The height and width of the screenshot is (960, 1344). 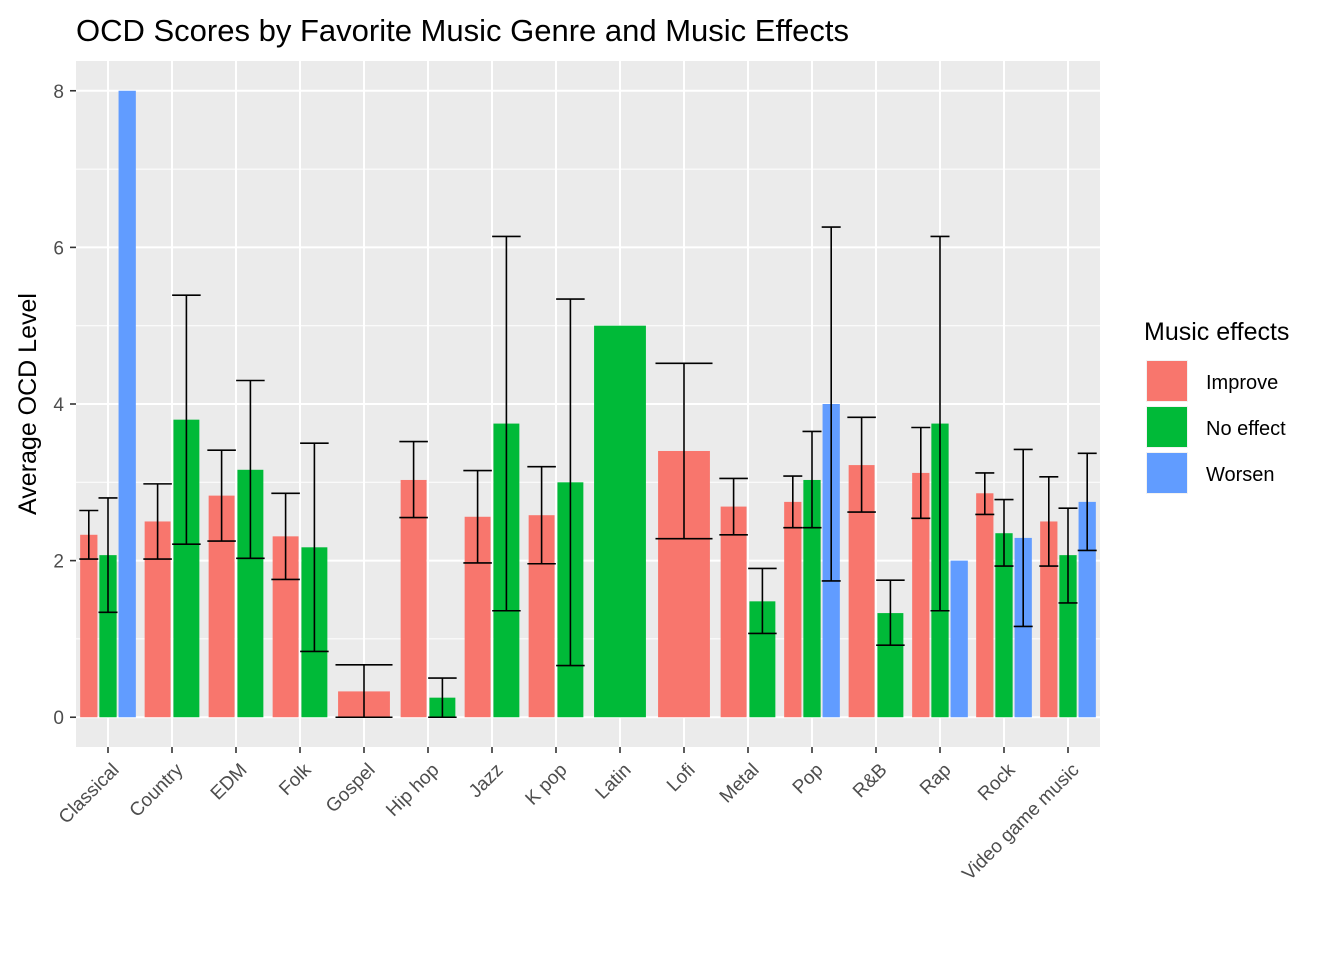 I want to click on y-axis: 0 2 4 6 8, so click(x=64, y=405).